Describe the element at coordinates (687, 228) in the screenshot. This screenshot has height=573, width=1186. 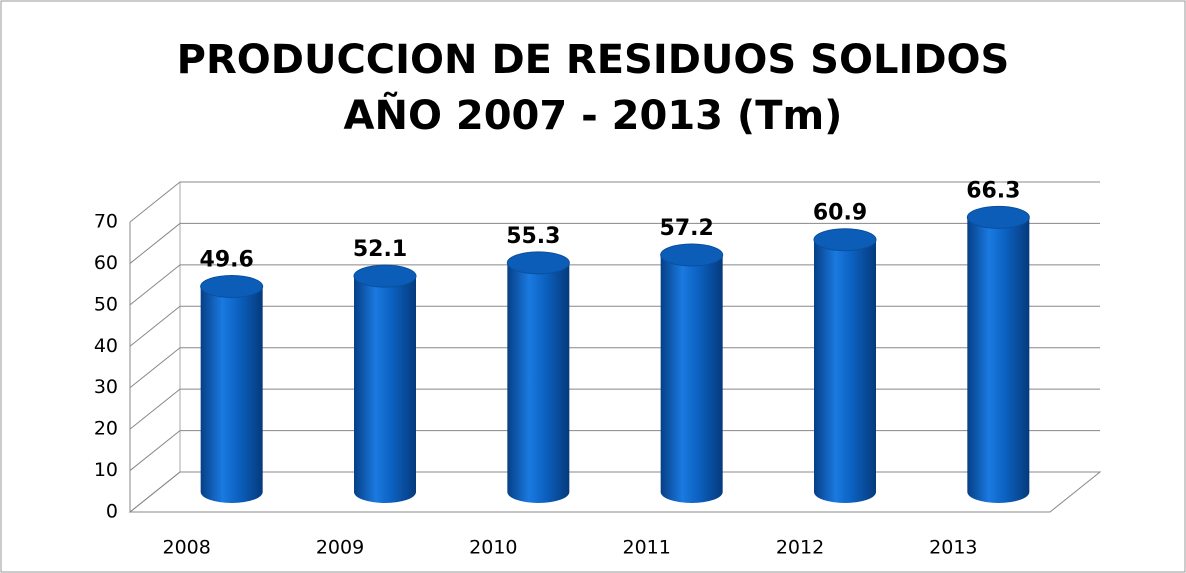
I see `value-label: 57.2` at that location.